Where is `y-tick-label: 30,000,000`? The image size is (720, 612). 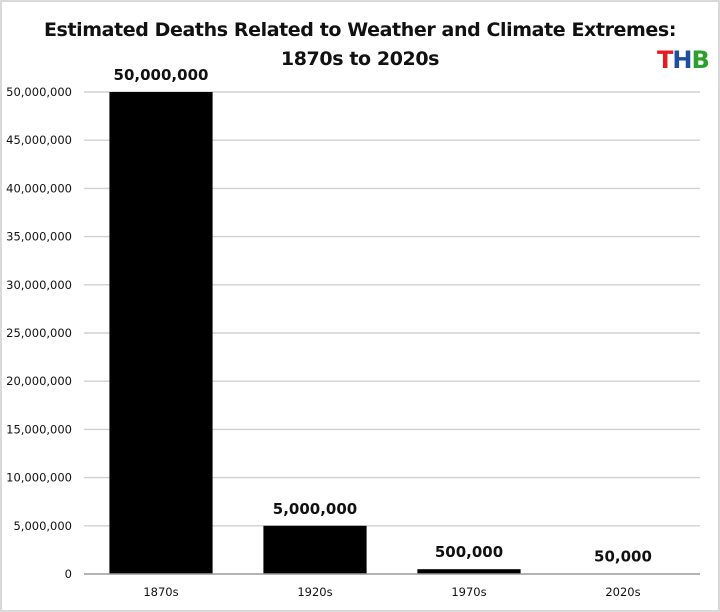
y-tick-label: 30,000,000 is located at coordinates (39, 285).